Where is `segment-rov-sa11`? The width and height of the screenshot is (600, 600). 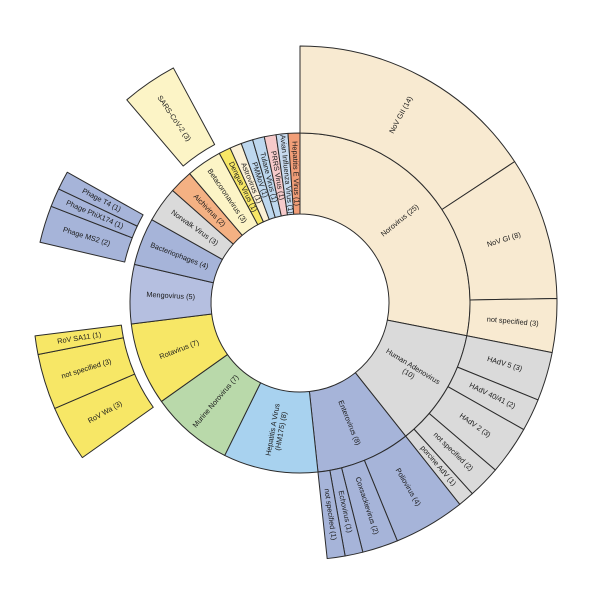
segment-rov-sa11 is located at coordinates (79, 340).